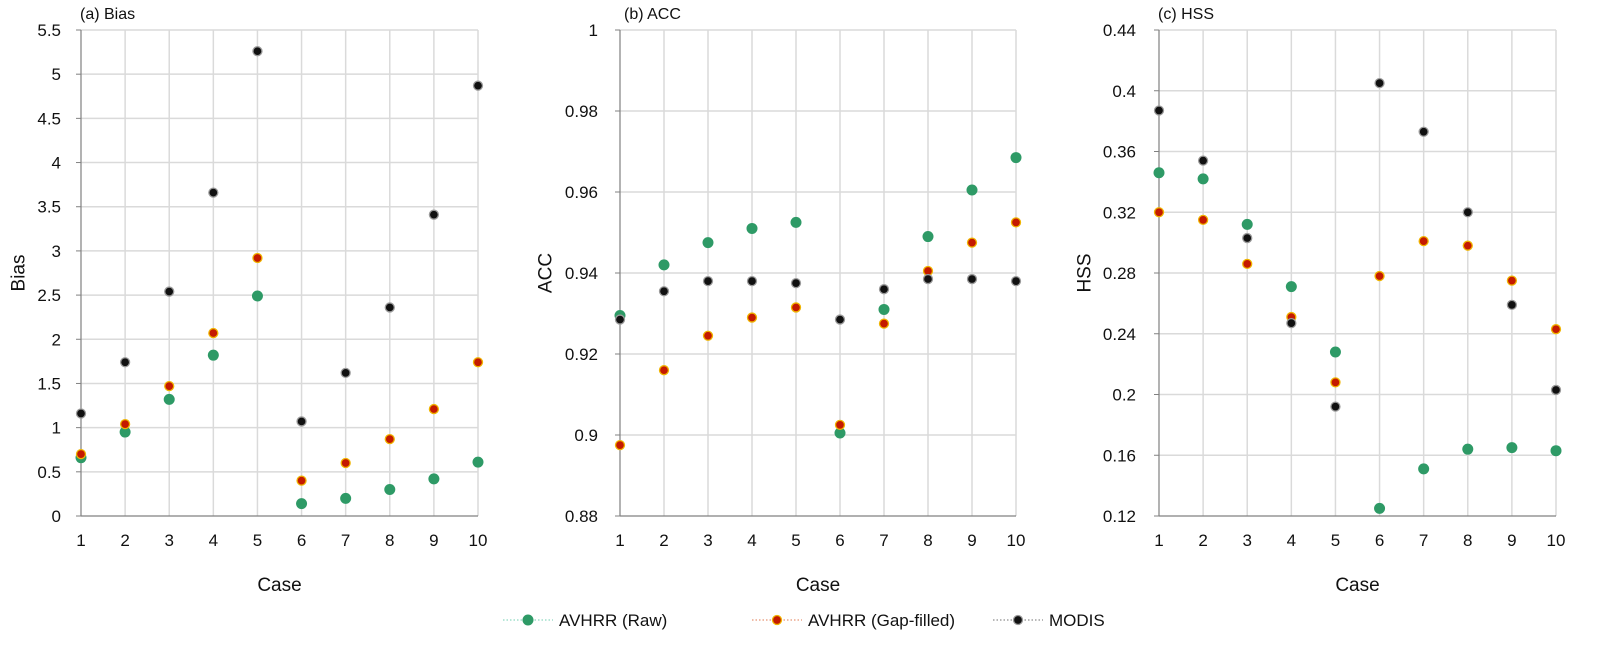 The width and height of the screenshot is (1617, 651). Describe the element at coordinates (613, 620) in the screenshot. I see `legend-label: AVHRR (Raw)` at that location.